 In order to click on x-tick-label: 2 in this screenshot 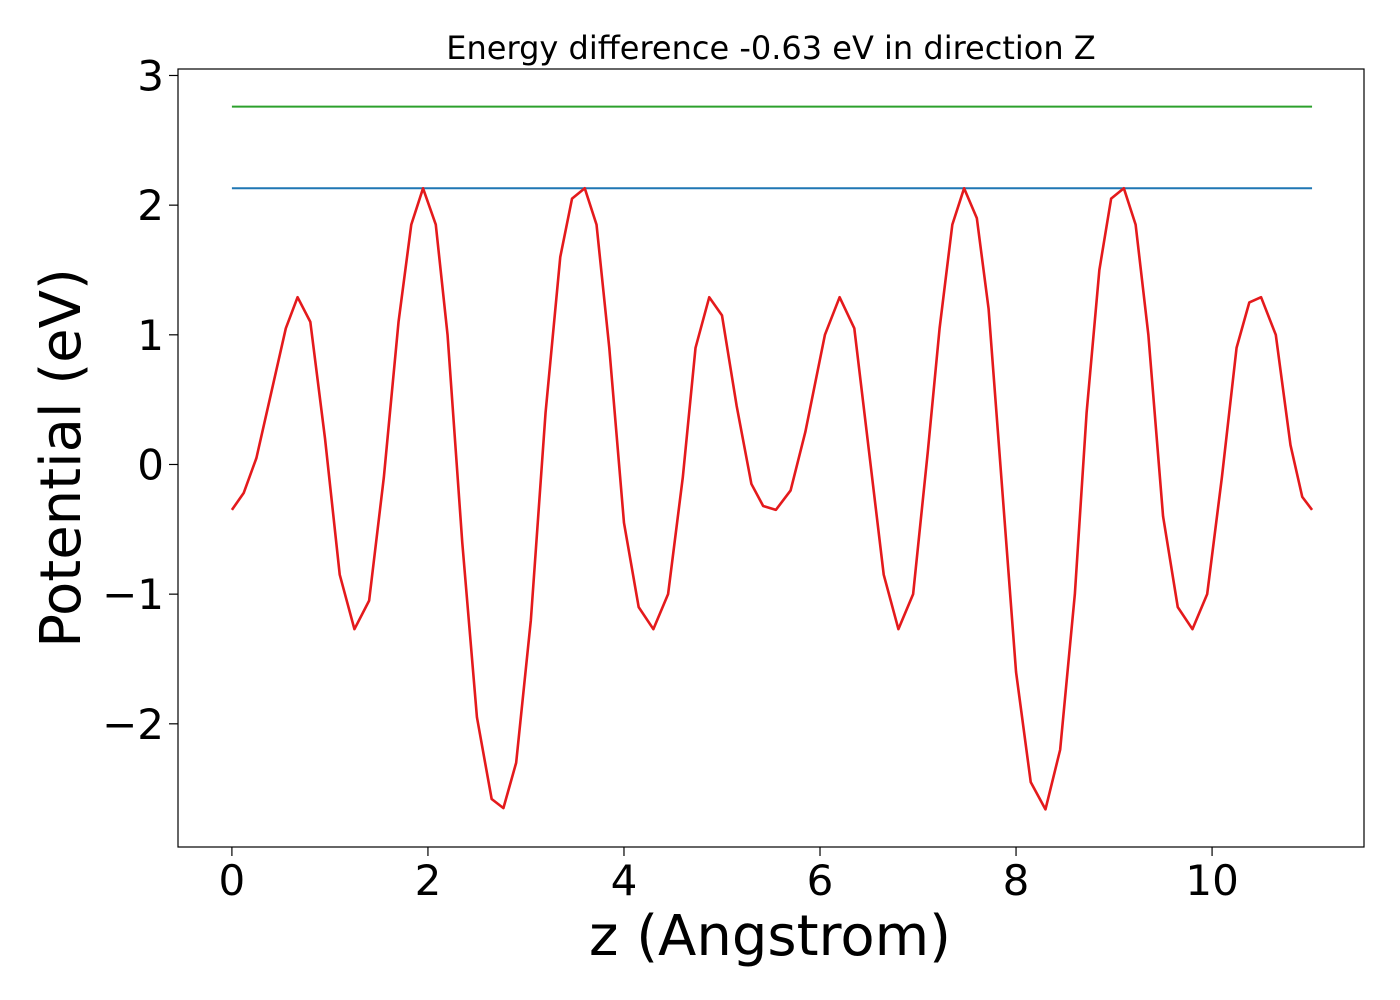, I will do `click(428, 880)`.